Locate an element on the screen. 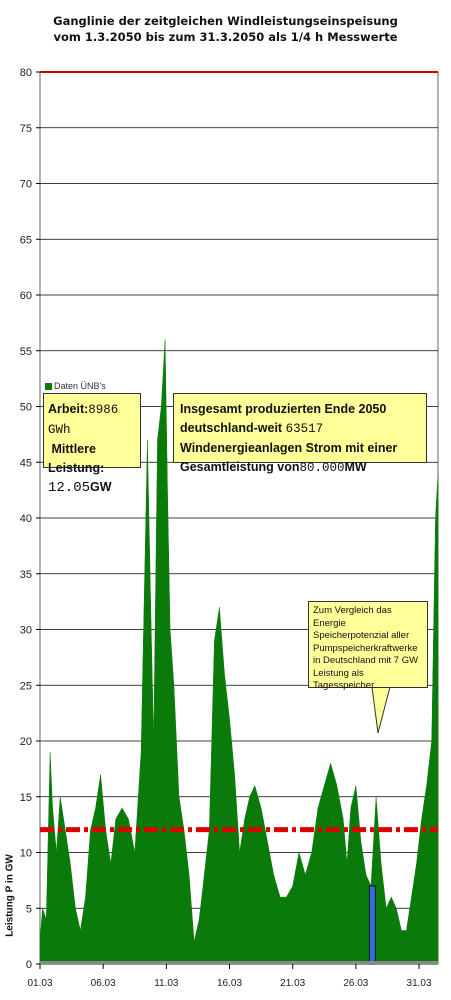  y-tick-label: 10 is located at coordinates (26, 854).